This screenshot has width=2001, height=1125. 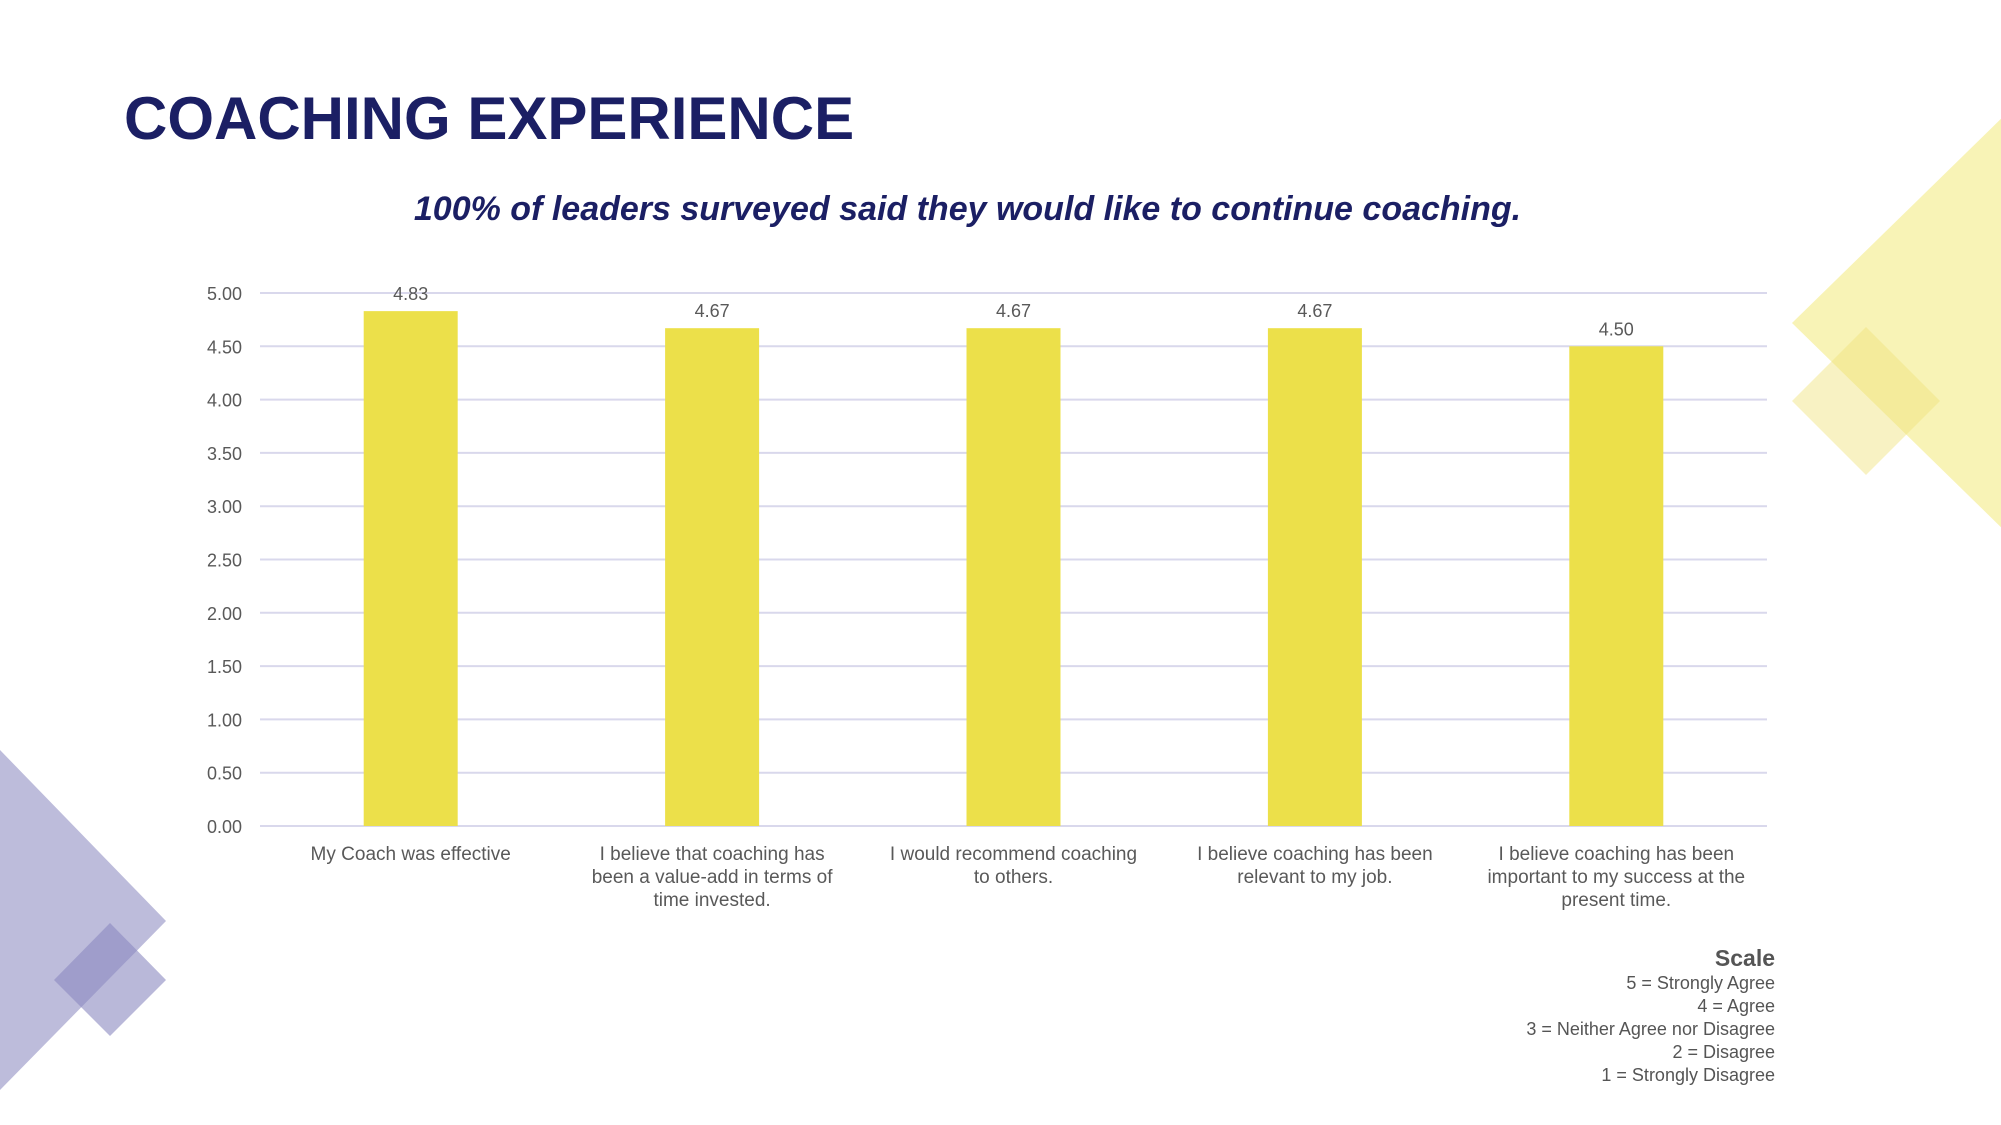 I want to click on scale-item: 3 = Neither Agree nor Disagree, so click(x=1650, y=1029).